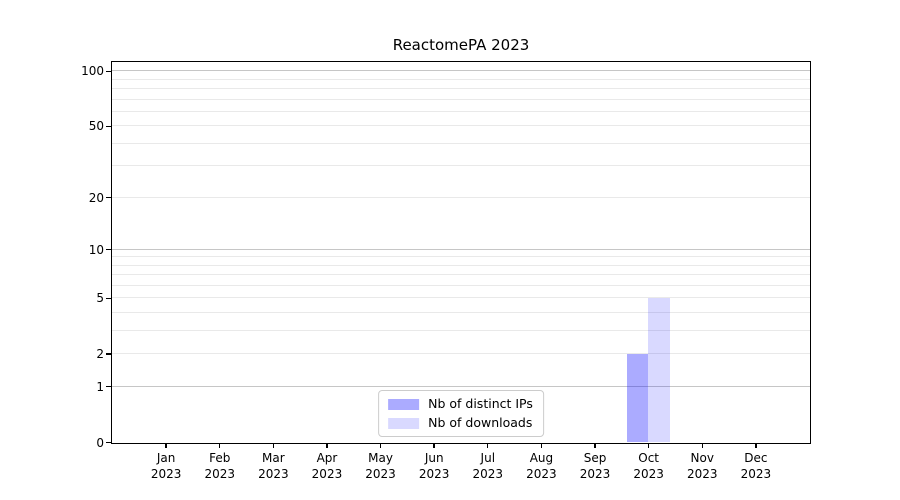 The width and height of the screenshot is (900, 500). What do you see at coordinates (380, 466) in the screenshot?
I see `x-tick-label: May 2023` at bounding box center [380, 466].